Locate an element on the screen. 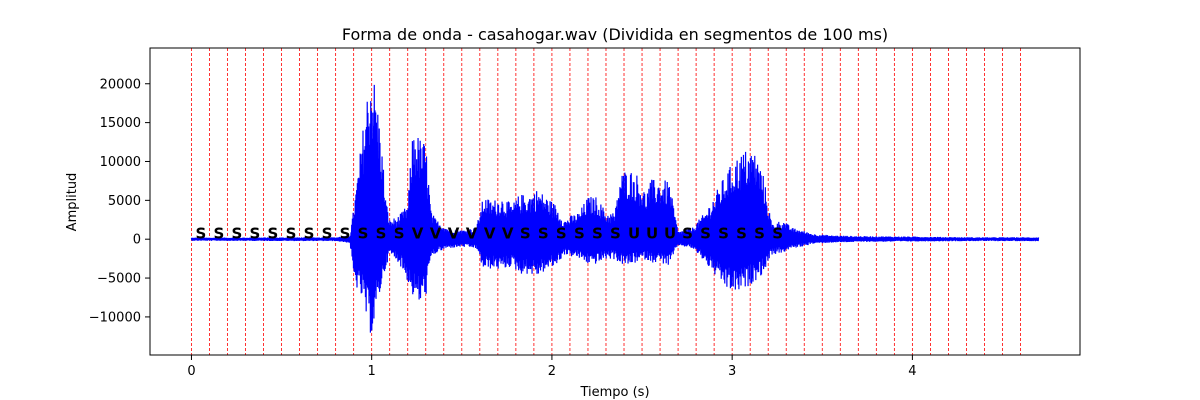  segment-label-9: S is located at coordinates (363, 234).